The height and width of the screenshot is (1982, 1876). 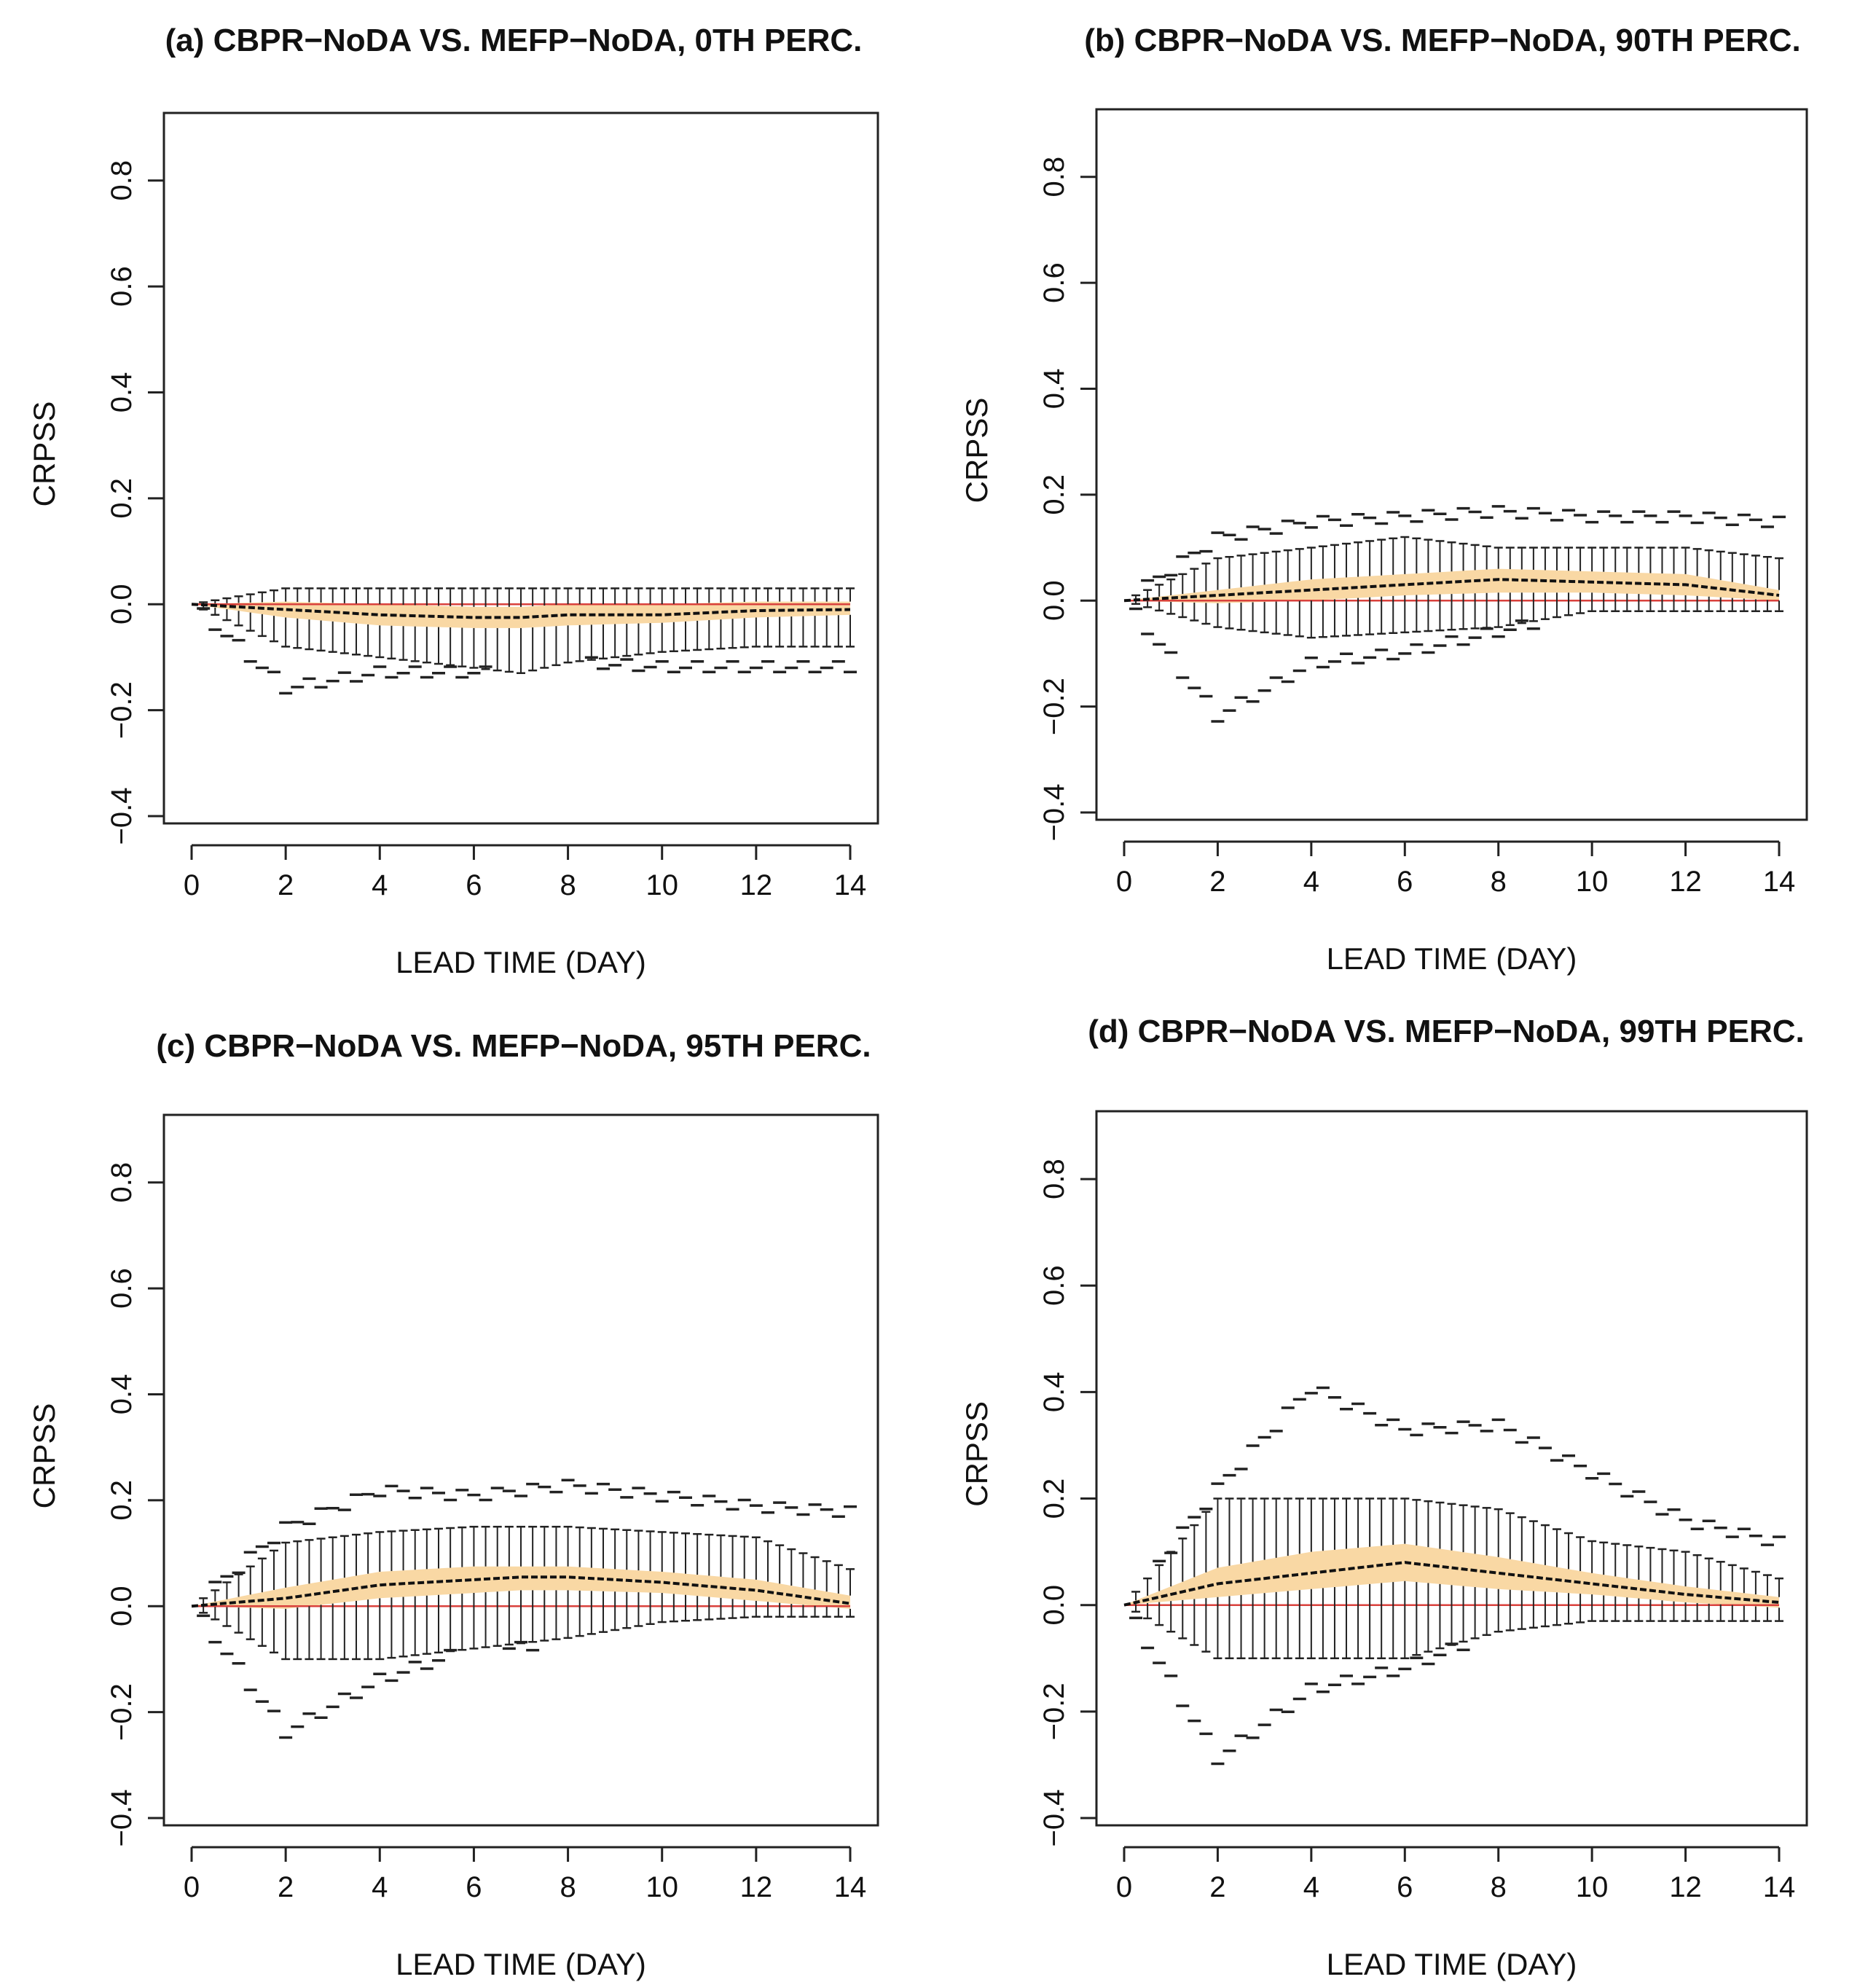 I want to click on panel-c-marks, so click(x=524, y=1608).